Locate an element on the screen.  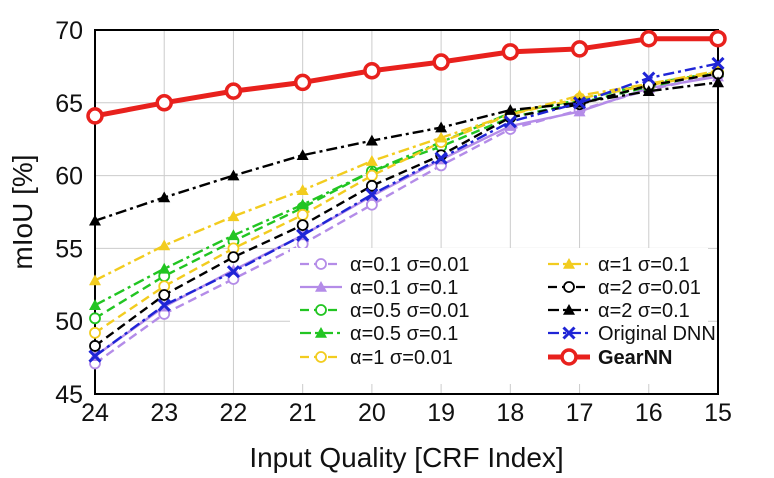
legend-entry: Original DNN is located at coordinates (632, 334).